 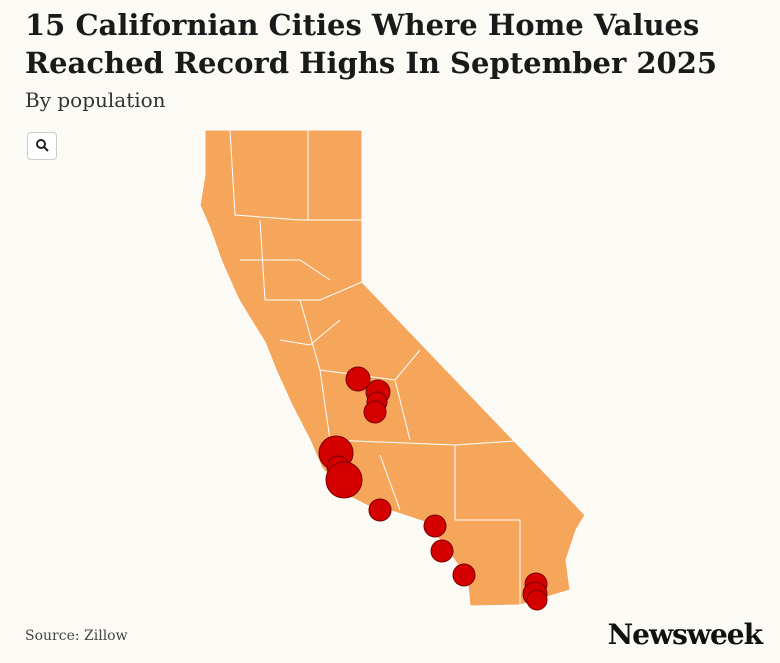 What do you see at coordinates (685, 634) in the screenshot?
I see `logo: Newsweek` at bounding box center [685, 634].